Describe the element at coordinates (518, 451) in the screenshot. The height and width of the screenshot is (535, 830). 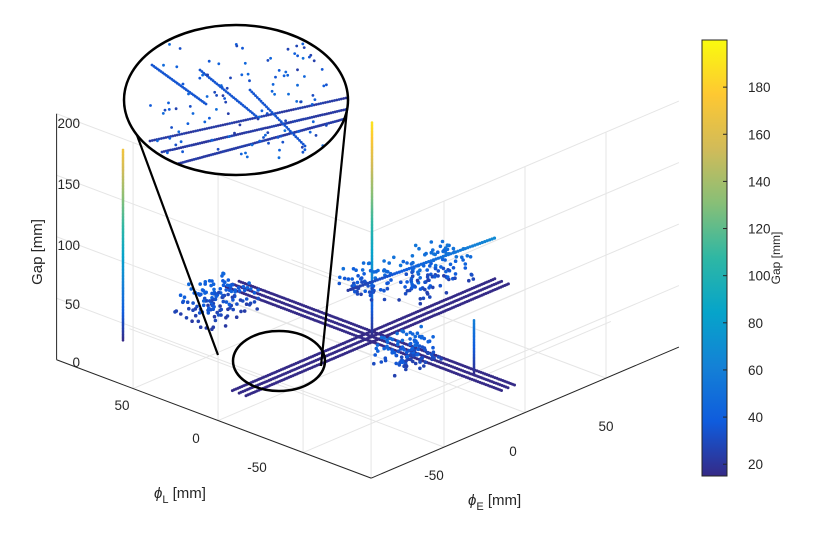
I see `x-ticks: -50 0 50` at that location.